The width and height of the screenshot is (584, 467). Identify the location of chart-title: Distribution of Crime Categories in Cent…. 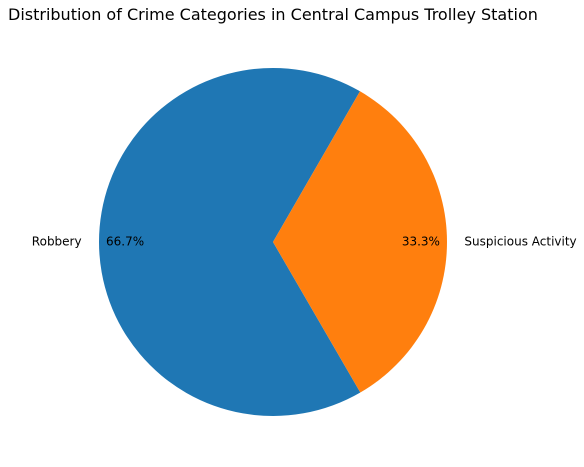
(273, 14).